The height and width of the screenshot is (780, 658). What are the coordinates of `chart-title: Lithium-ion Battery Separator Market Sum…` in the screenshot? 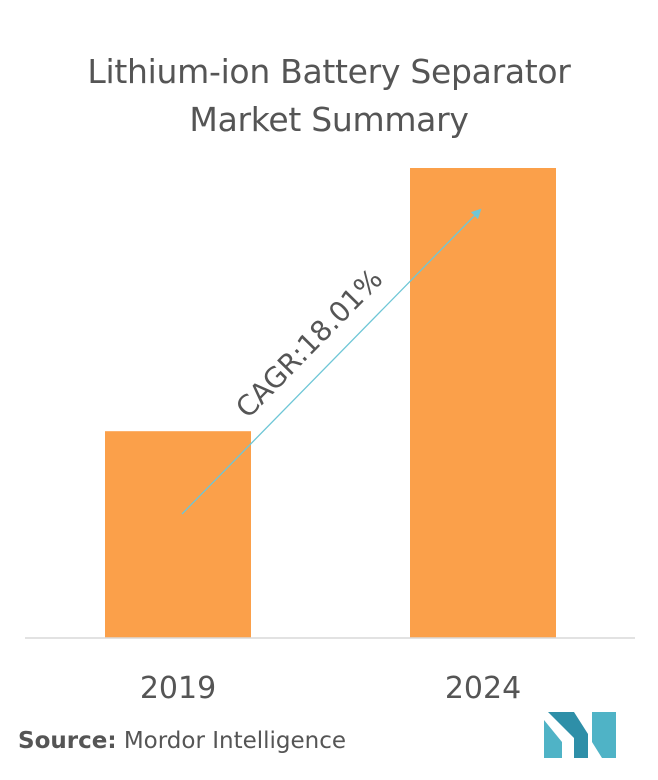 It's located at (329, 96).